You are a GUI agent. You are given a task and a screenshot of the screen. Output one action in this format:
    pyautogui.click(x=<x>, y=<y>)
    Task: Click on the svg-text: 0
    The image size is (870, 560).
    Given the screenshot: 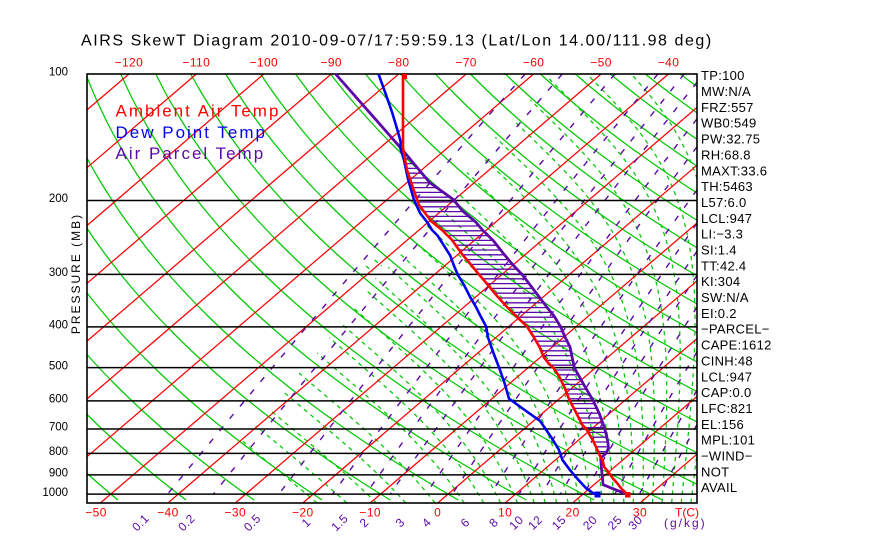 What is the action you would take?
    pyautogui.click(x=437, y=513)
    